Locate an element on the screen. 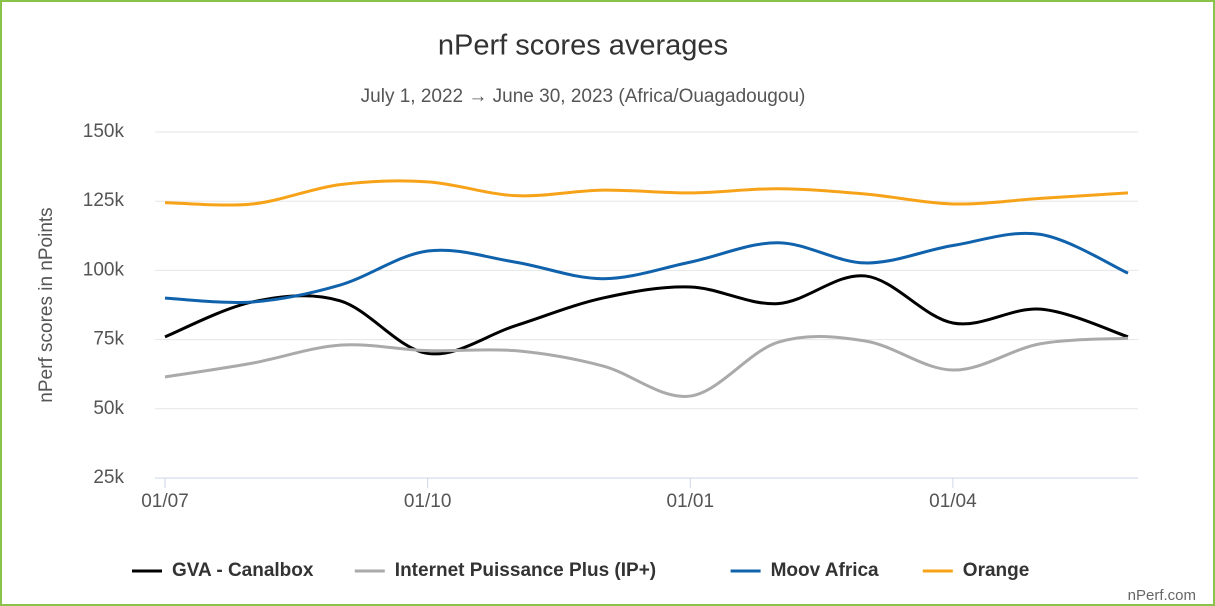 This screenshot has height=606, width=1215. x-tick-label: 01/04 is located at coordinates (953, 501).